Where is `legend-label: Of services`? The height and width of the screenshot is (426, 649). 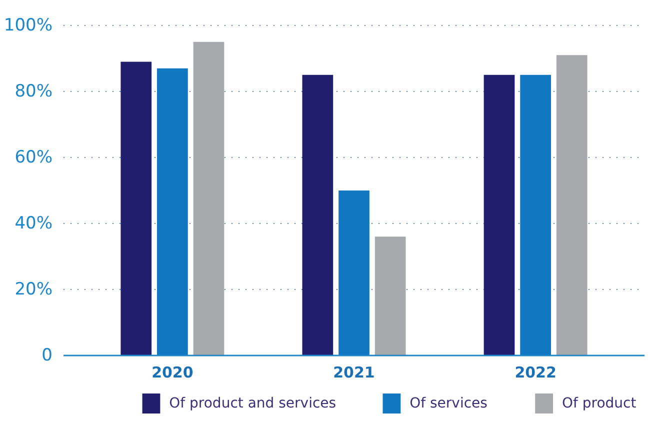
legend-label: Of services is located at coordinates (449, 404).